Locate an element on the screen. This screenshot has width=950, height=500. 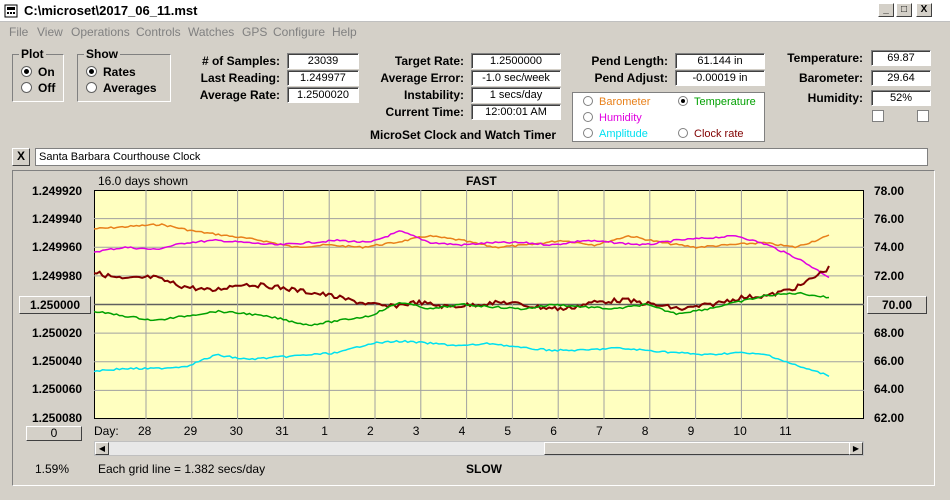
maximize-button: □ is located at coordinates (904, 10).